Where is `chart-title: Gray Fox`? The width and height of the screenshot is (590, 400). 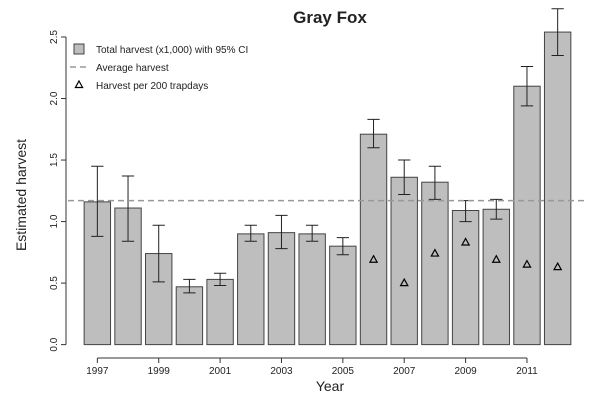 chart-title: Gray Fox is located at coordinates (330, 17).